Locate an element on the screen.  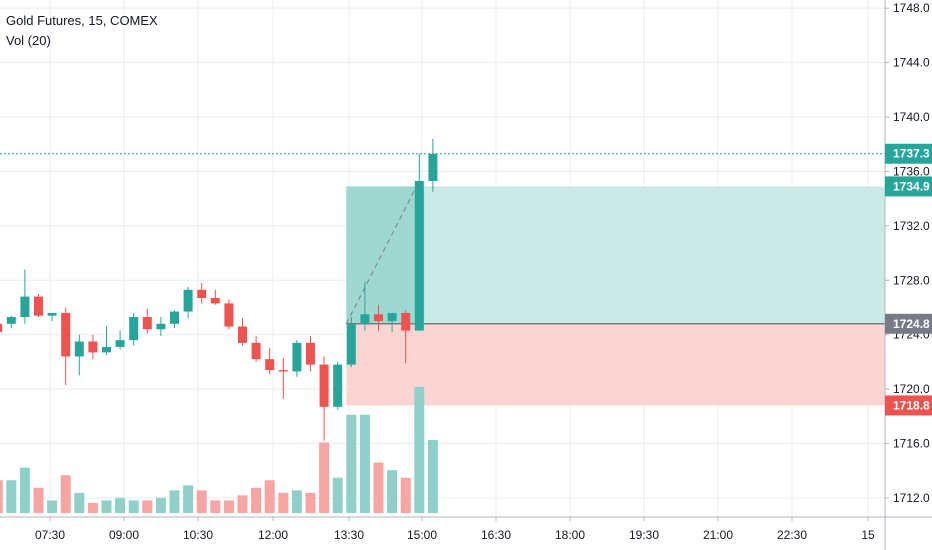
price-badge-label: 1724.8 is located at coordinates (911, 324).